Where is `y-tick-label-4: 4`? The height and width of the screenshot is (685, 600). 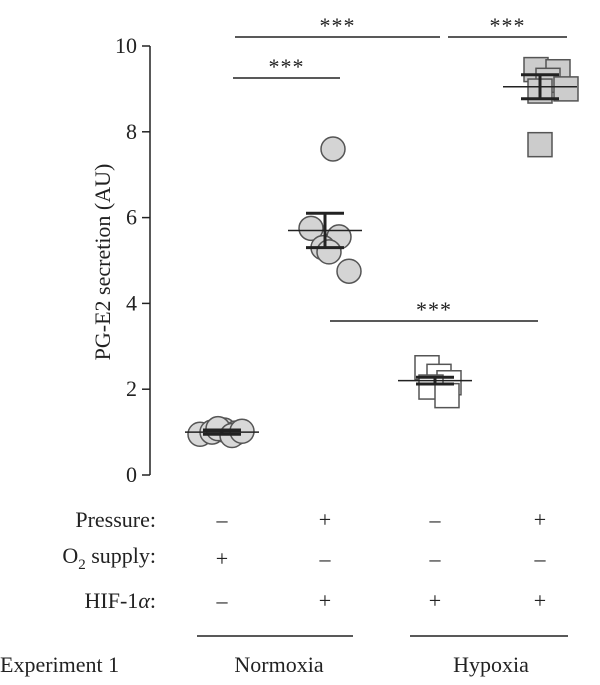 y-tick-label-4: 4 is located at coordinates (131, 302).